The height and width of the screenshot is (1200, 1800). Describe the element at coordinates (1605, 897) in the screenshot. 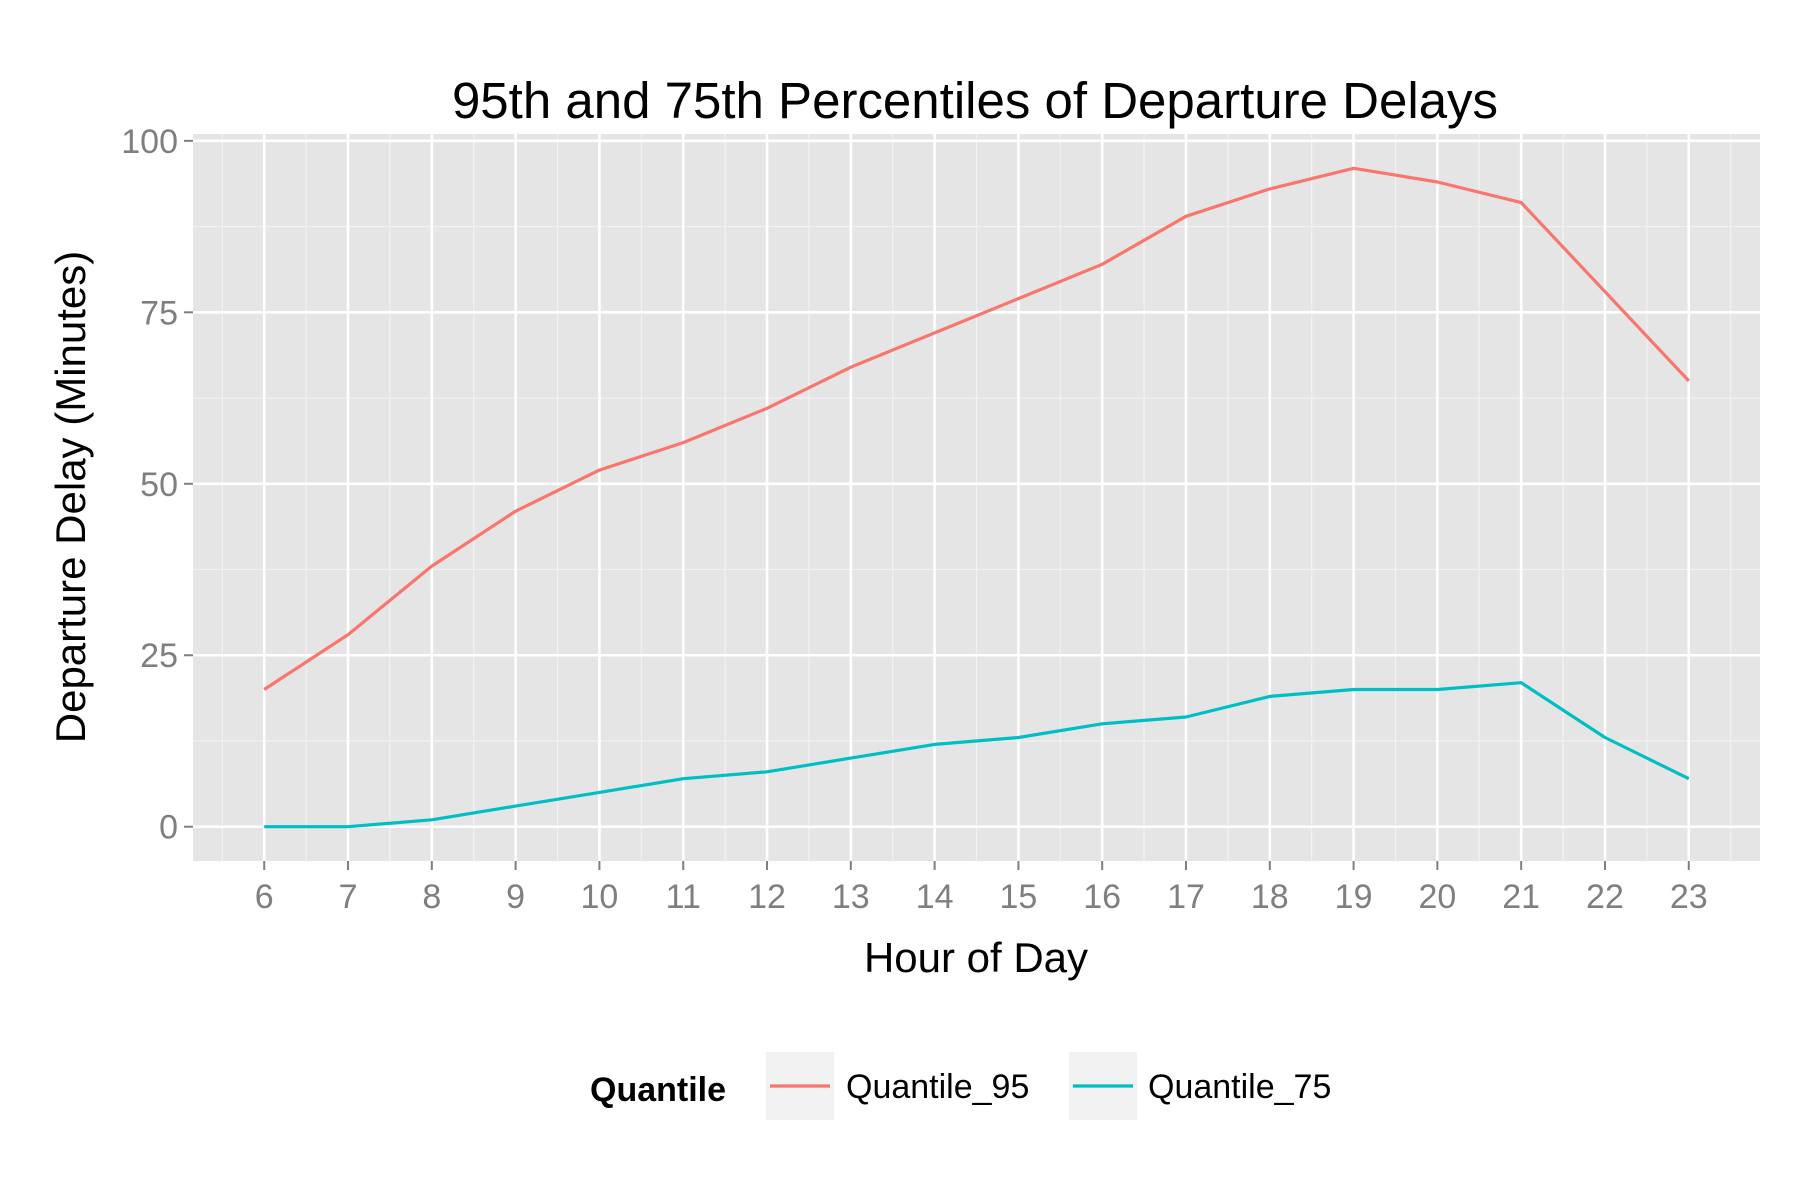

I see `x-tick-label: 22` at that location.